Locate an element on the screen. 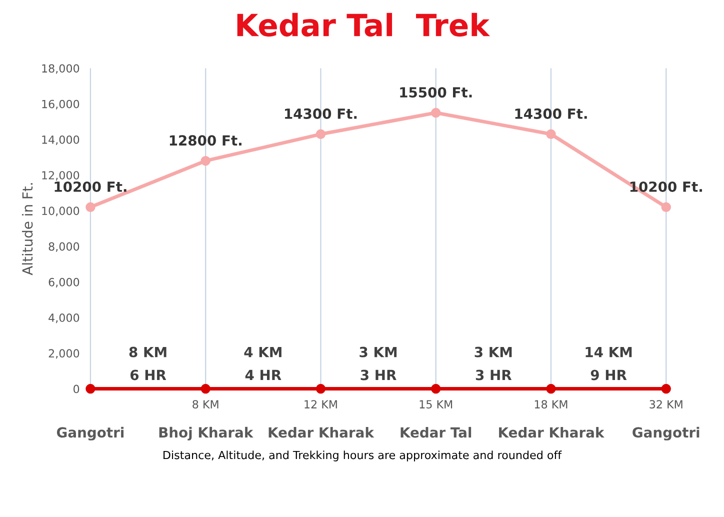 The width and height of the screenshot is (724, 517). y-tick-label: 12,000 is located at coordinates (61, 176).